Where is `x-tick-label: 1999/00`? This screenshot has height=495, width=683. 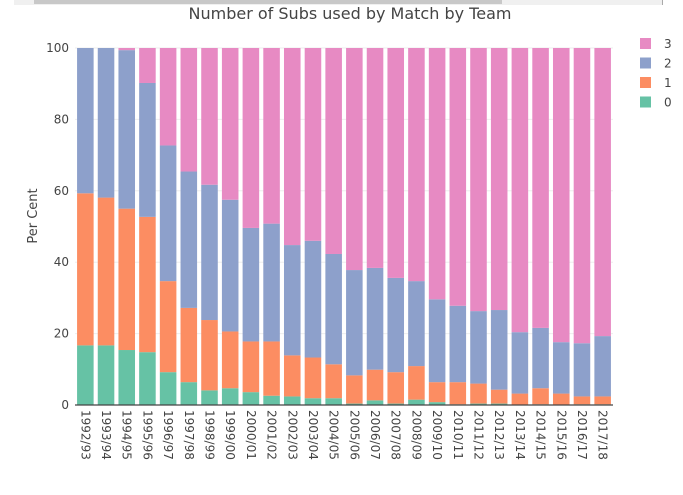 x-tick-label: 1999/00 is located at coordinates (230, 435).